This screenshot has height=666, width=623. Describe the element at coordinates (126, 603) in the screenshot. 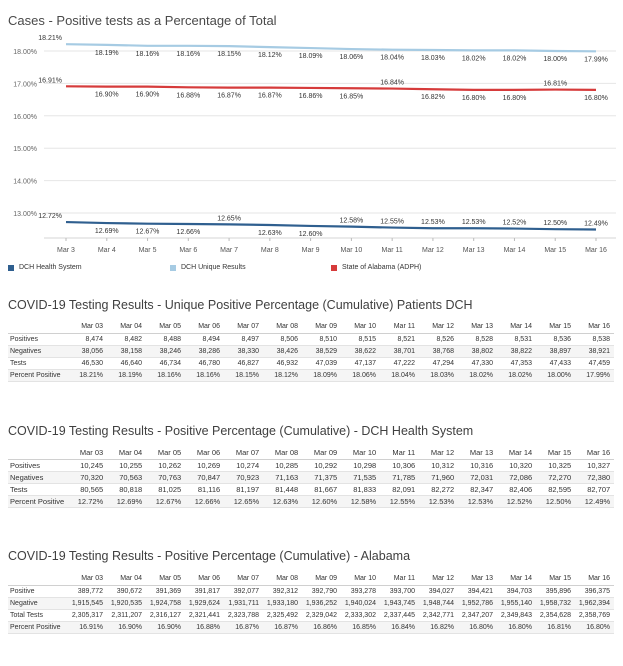

I see `table-cell: 1,920,535` at that location.